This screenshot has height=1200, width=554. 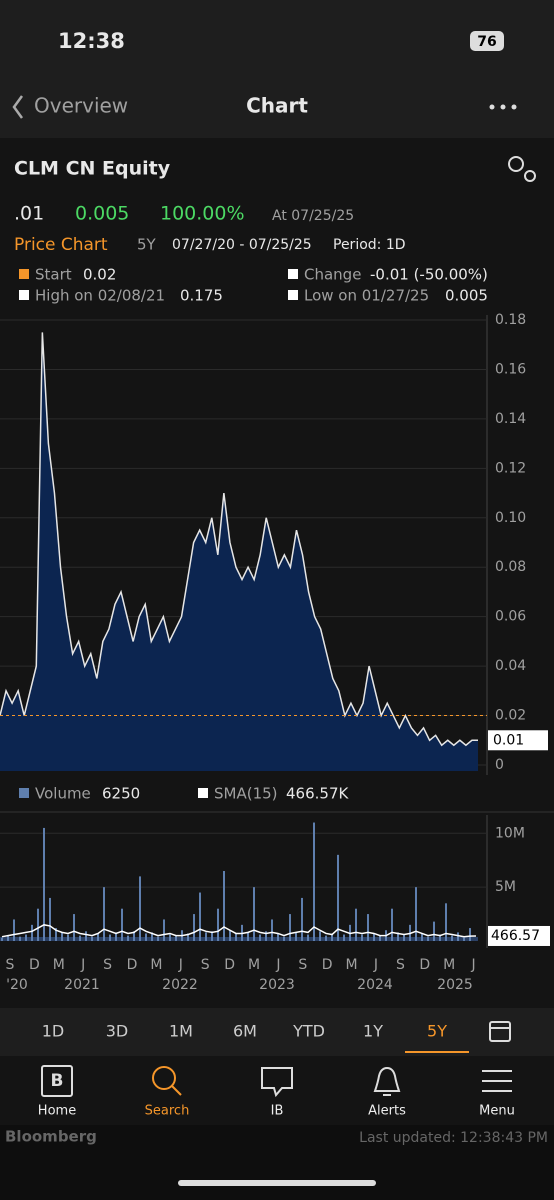 I want to click on range-tab: YTD, so click(x=308, y=1031).